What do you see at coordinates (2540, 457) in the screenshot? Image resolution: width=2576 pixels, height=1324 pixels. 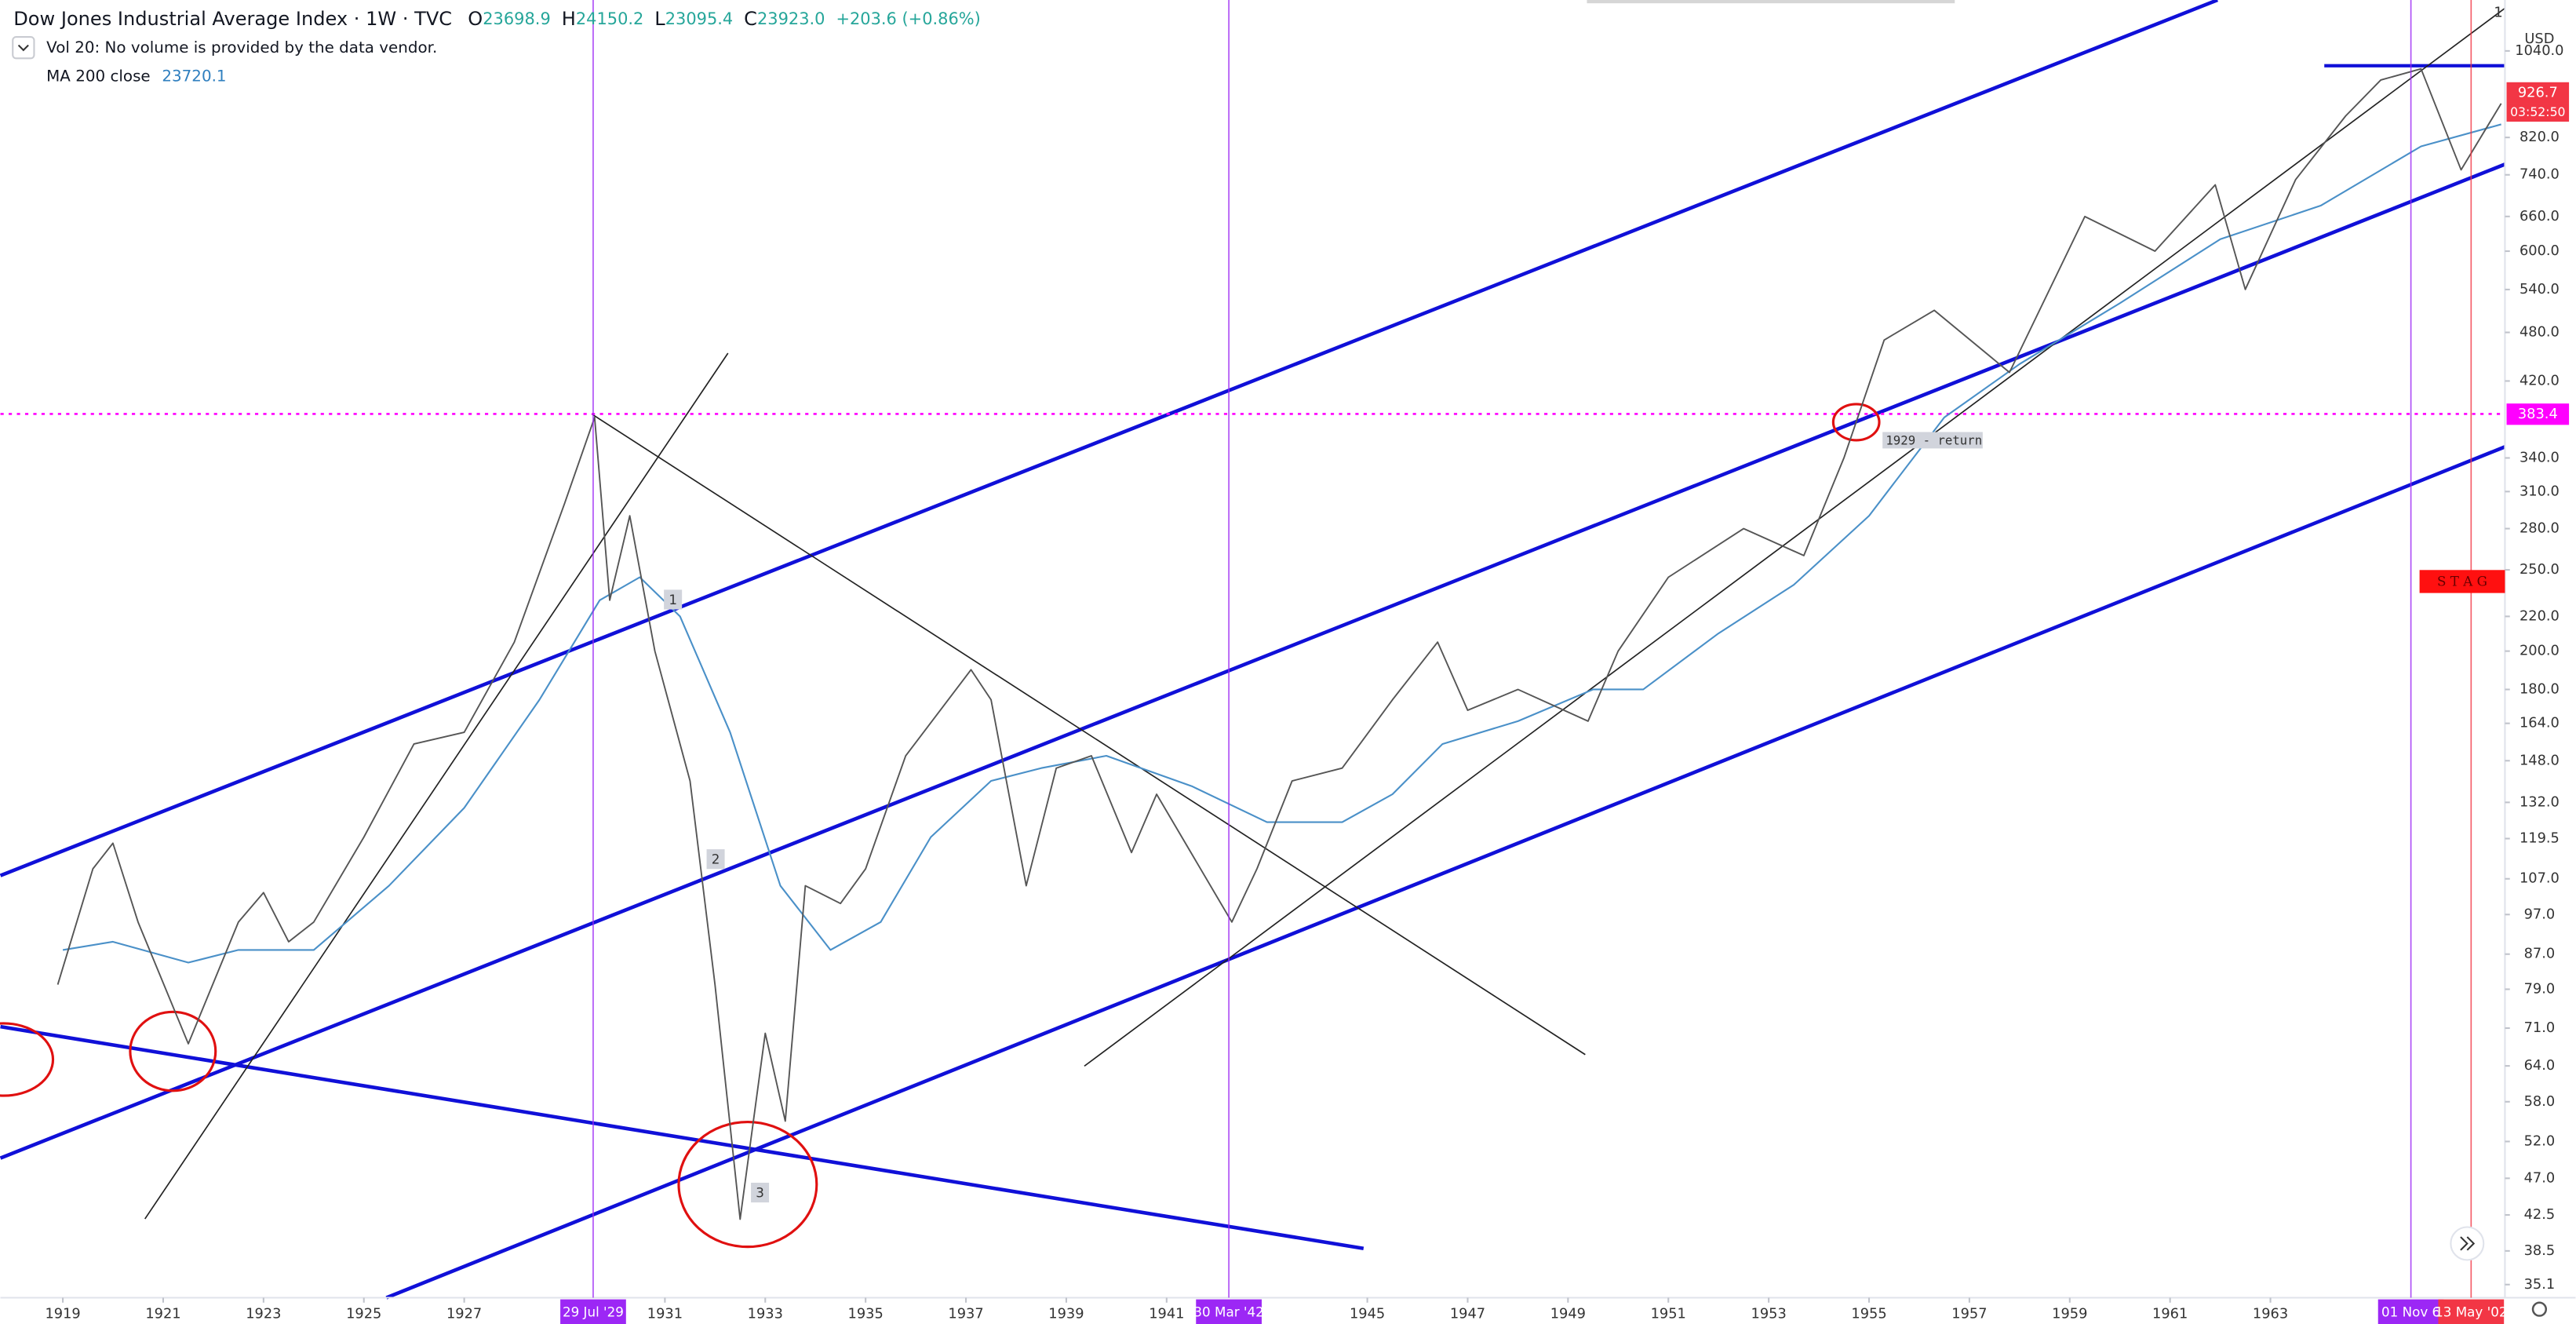 I see `y-tick-label: 340.0` at bounding box center [2540, 457].